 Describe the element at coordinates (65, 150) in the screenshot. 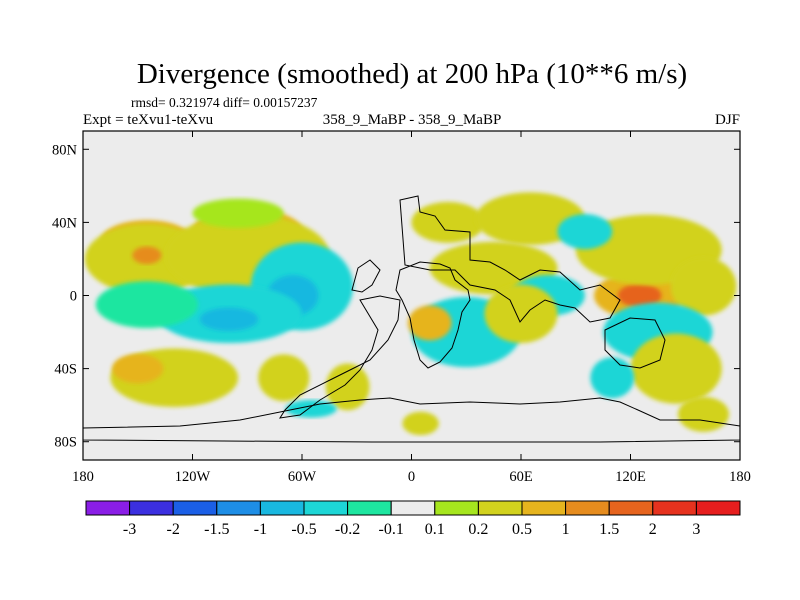

I see `y-tick-label-0: 80N` at that location.